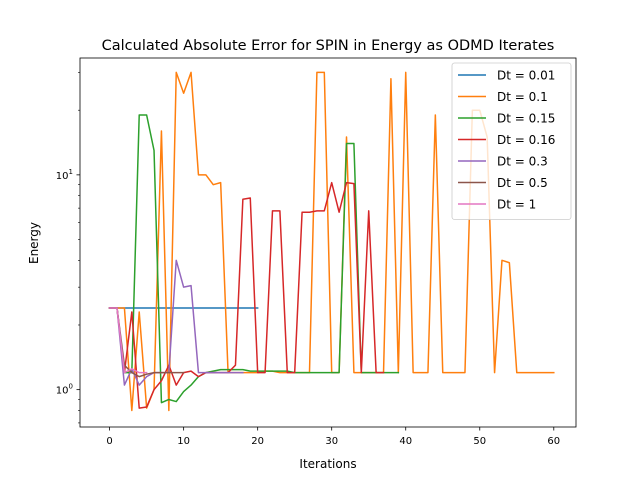  Describe the element at coordinates (526, 140) in the screenshot. I see `legend-label: Dt = 0.16` at that location.